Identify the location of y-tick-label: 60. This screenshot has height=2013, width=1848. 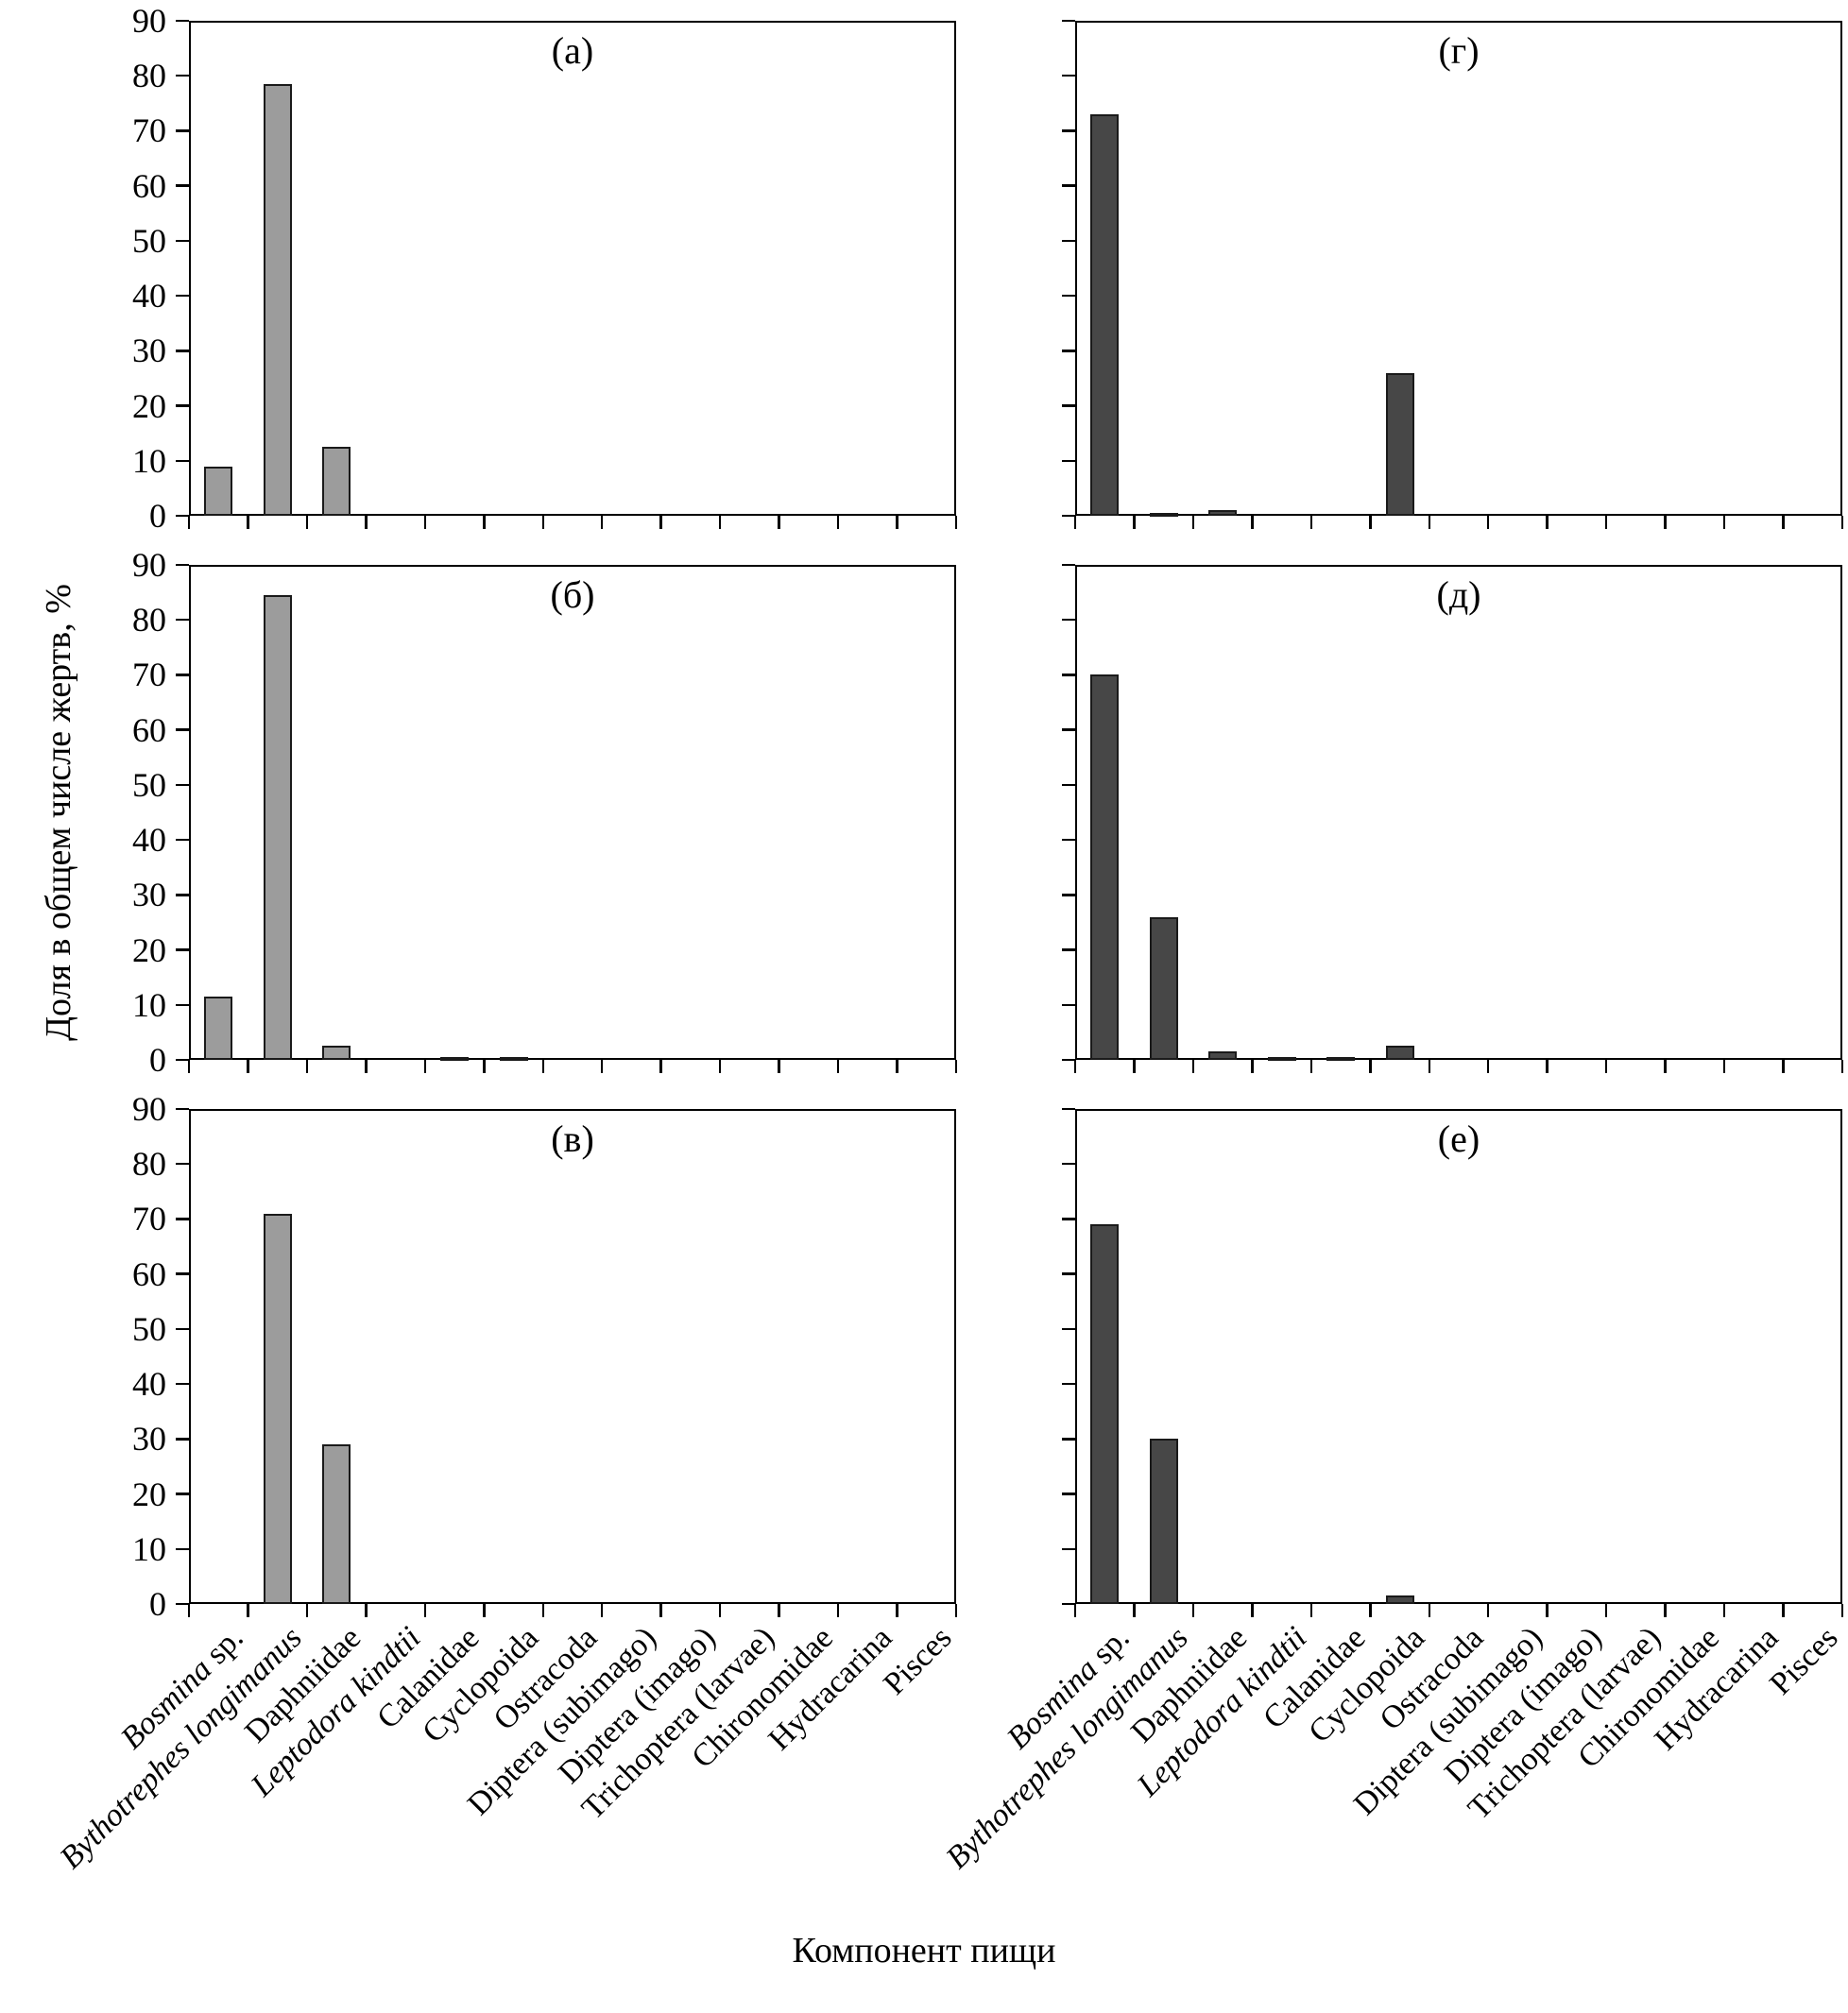
(149, 729).